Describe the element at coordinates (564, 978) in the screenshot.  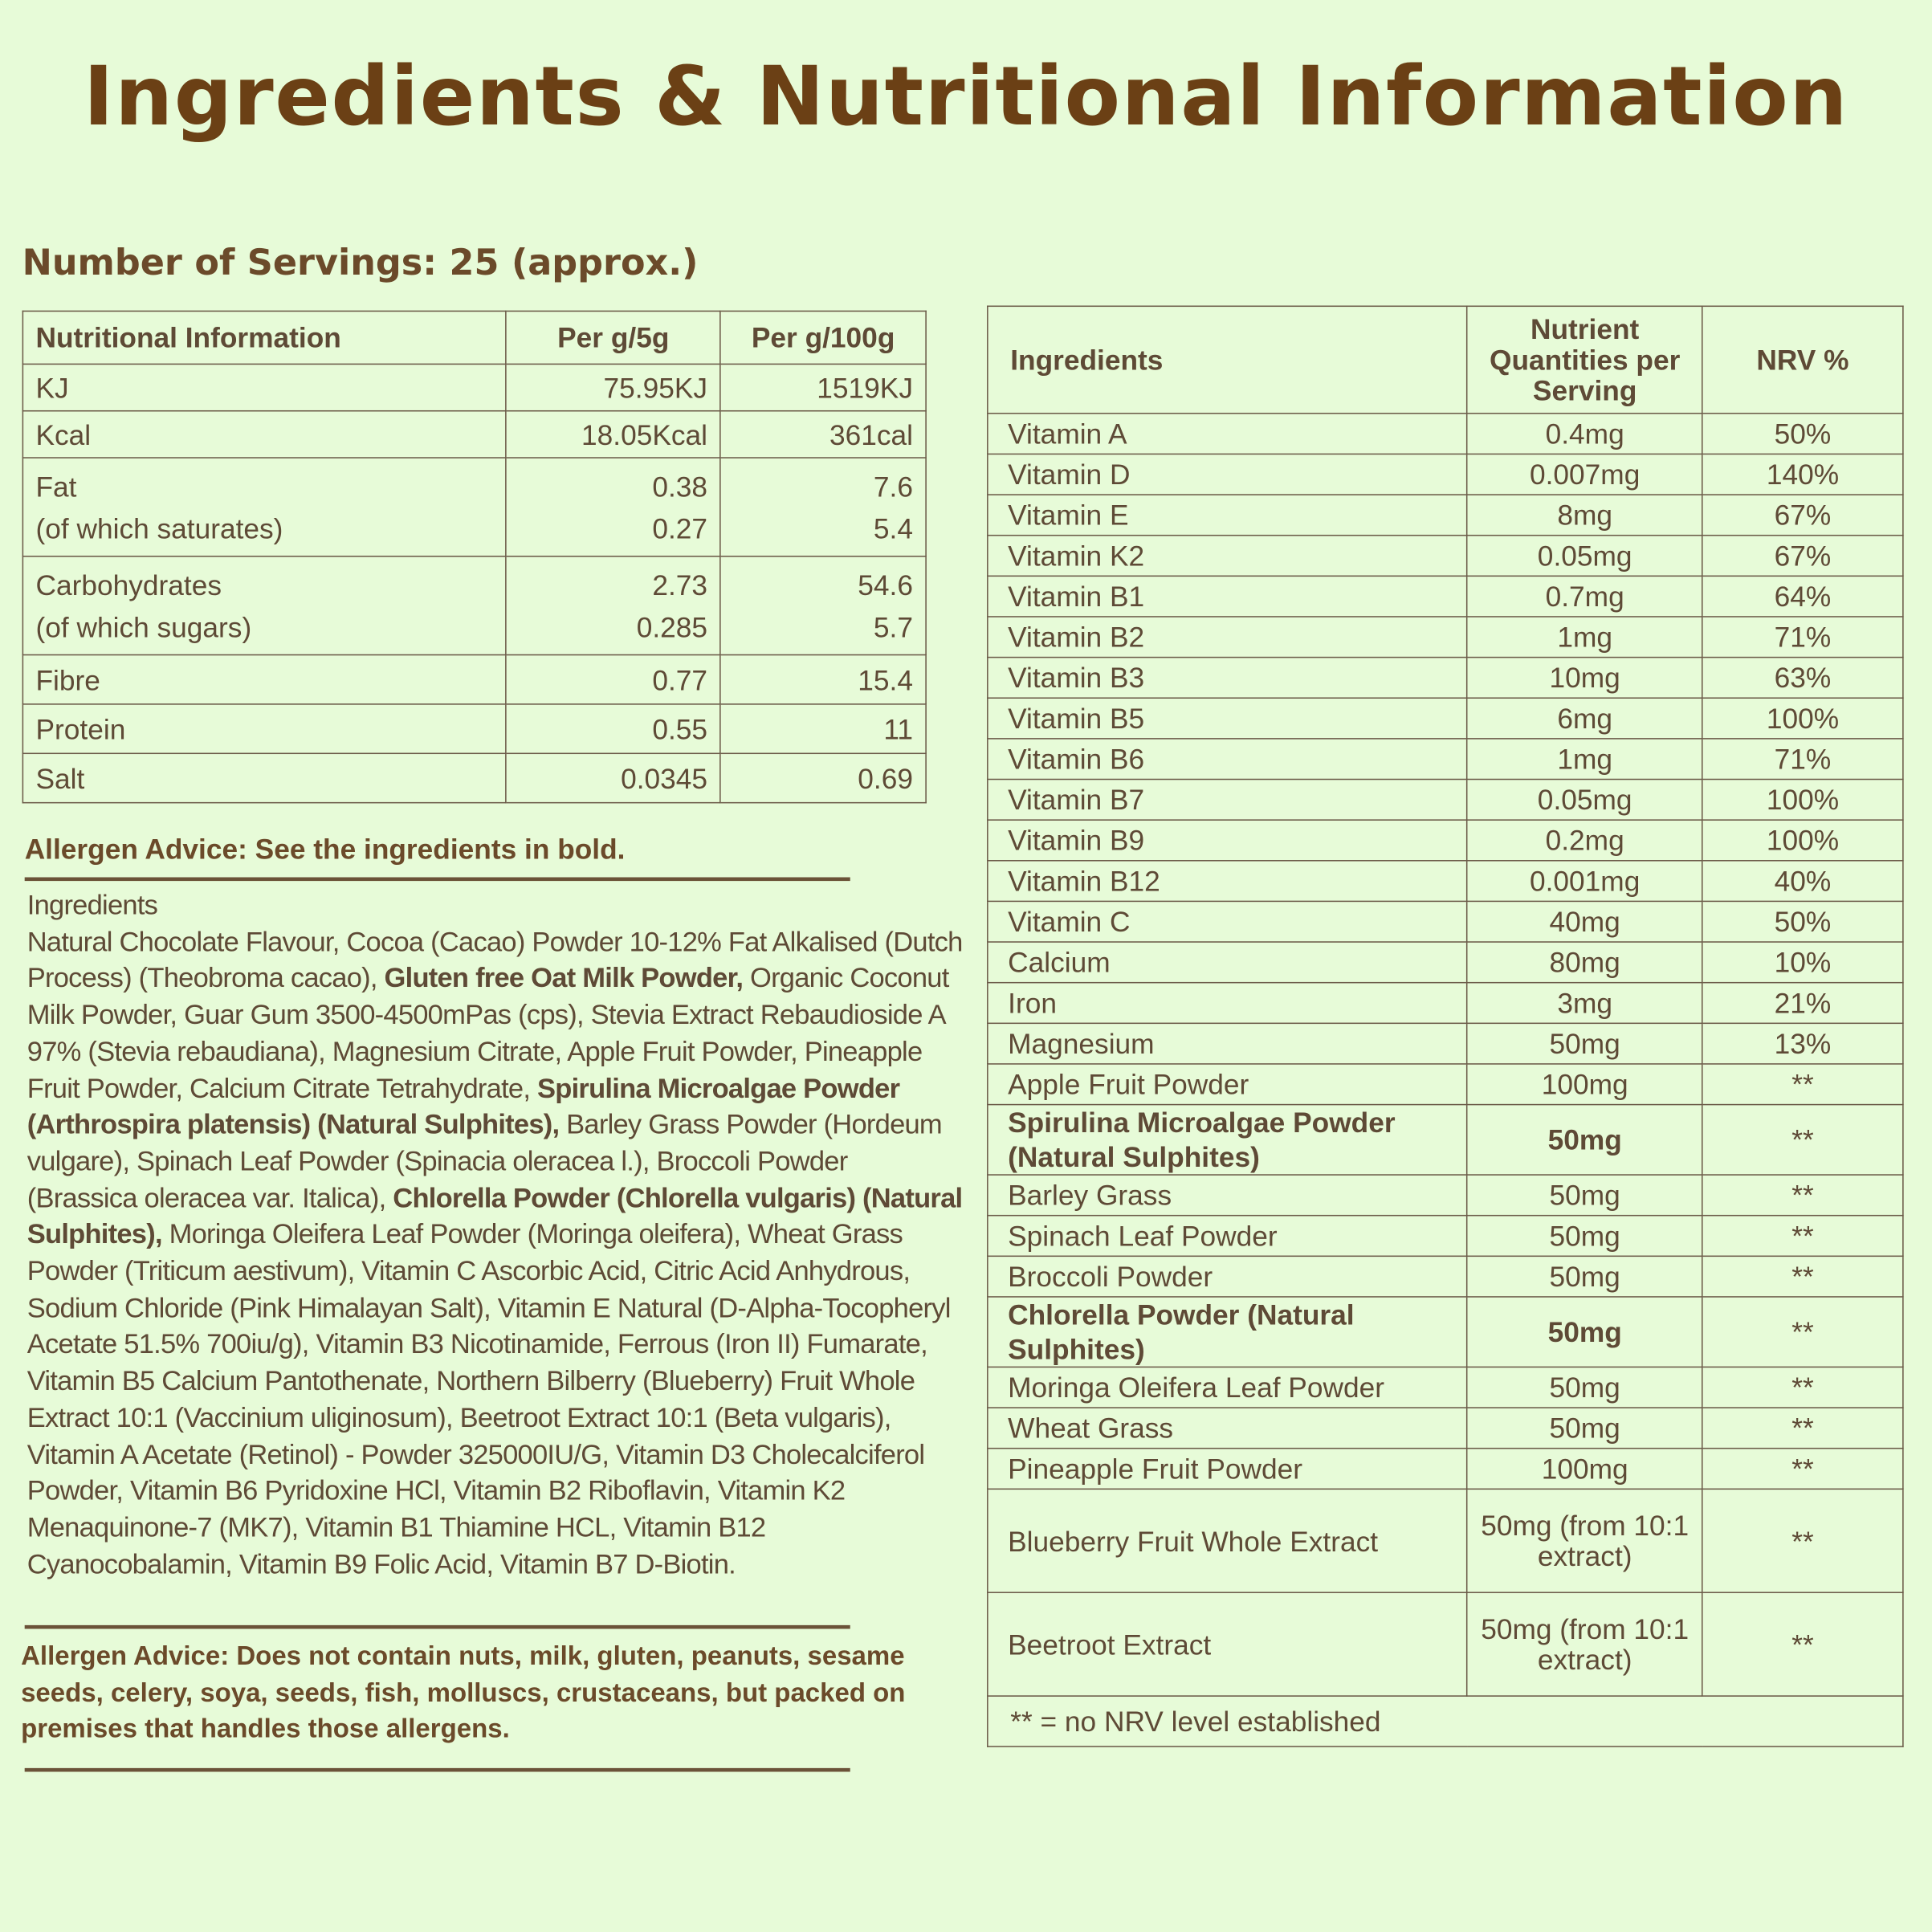
I see `allergen-ingredient: Gluten free Oat Milk Powder,` at that location.